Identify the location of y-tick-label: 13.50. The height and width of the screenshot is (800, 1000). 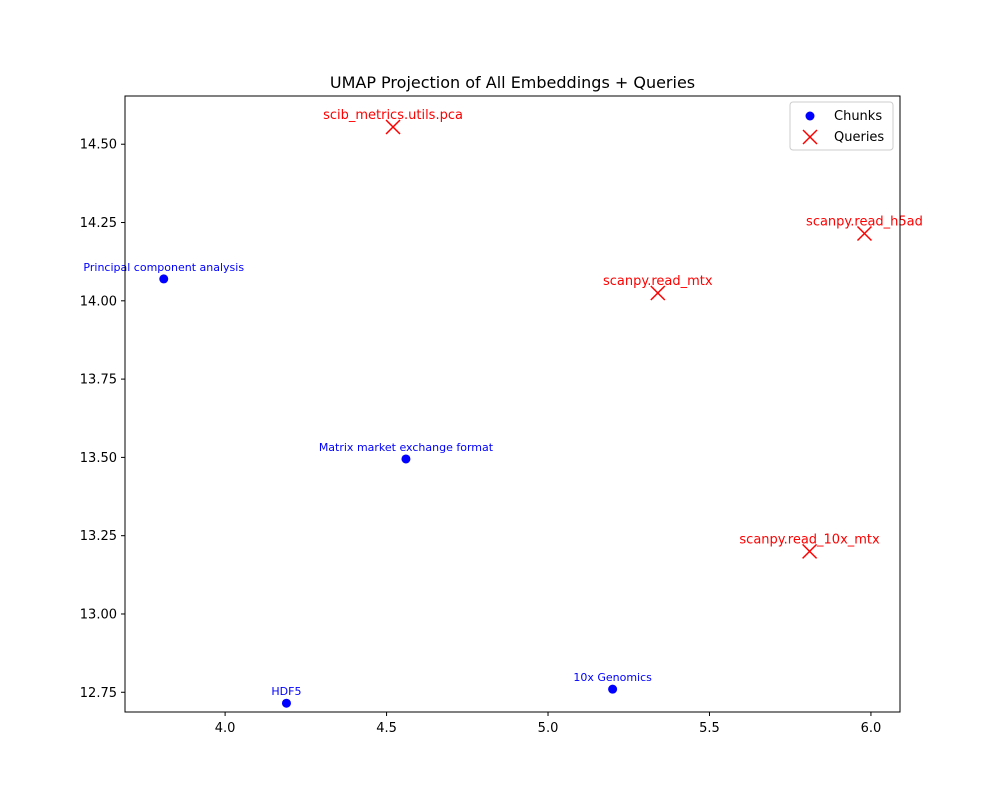
(98, 458).